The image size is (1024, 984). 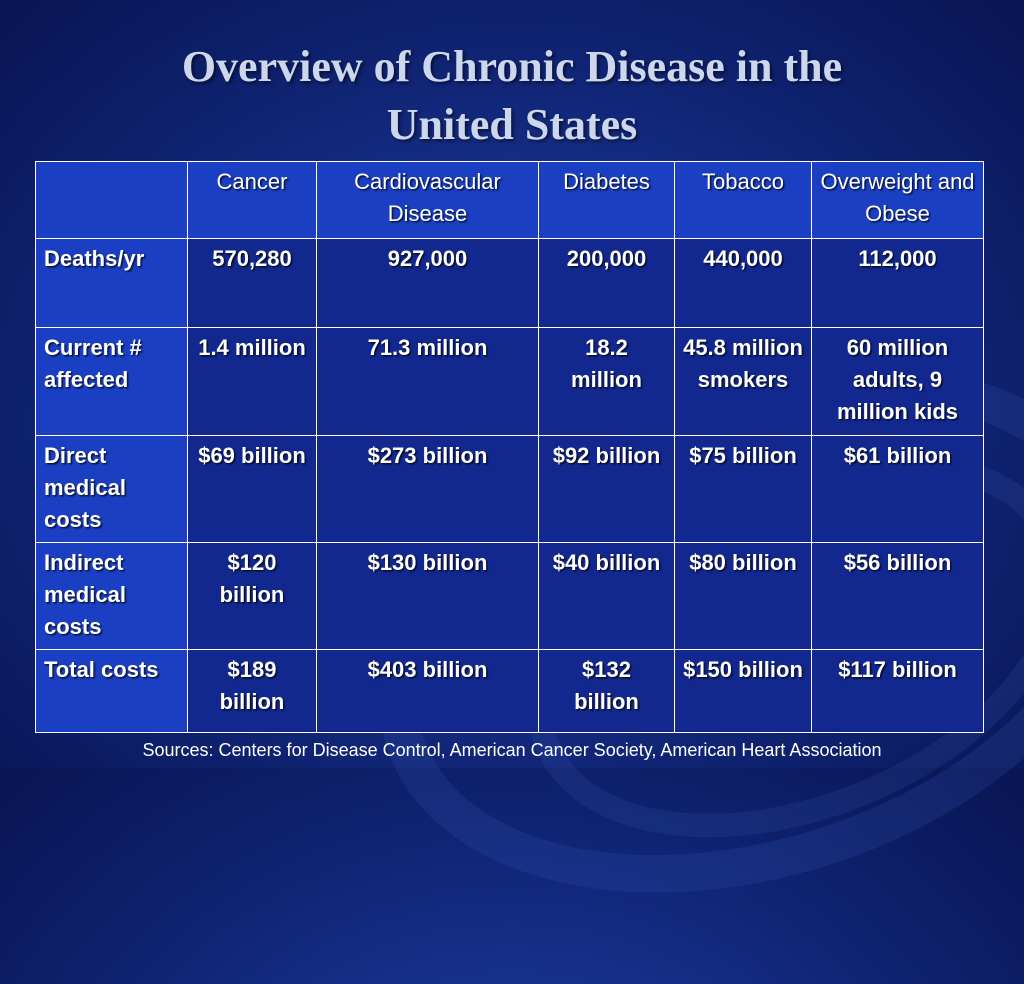 What do you see at coordinates (743, 691) in the screenshot?
I see `table-cell: $150 billion` at bounding box center [743, 691].